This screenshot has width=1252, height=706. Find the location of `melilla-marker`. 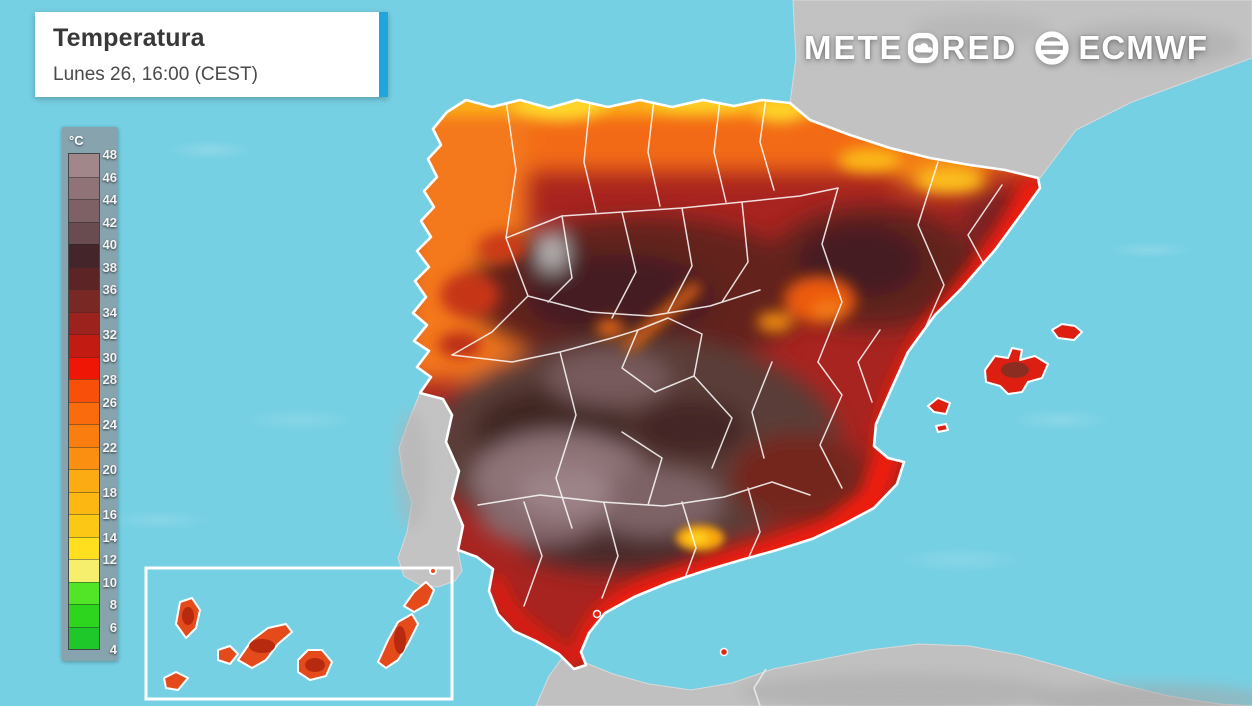

melilla-marker is located at coordinates (724, 652).